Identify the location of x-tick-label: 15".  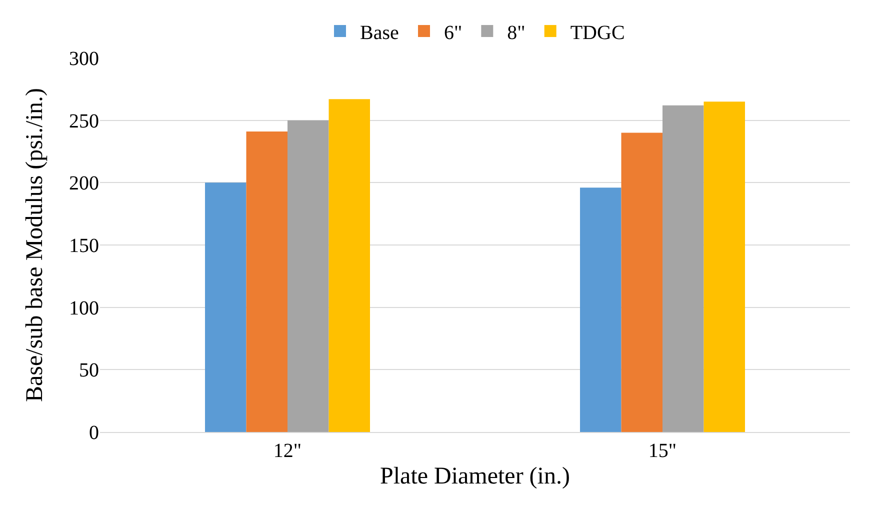
(662, 451).